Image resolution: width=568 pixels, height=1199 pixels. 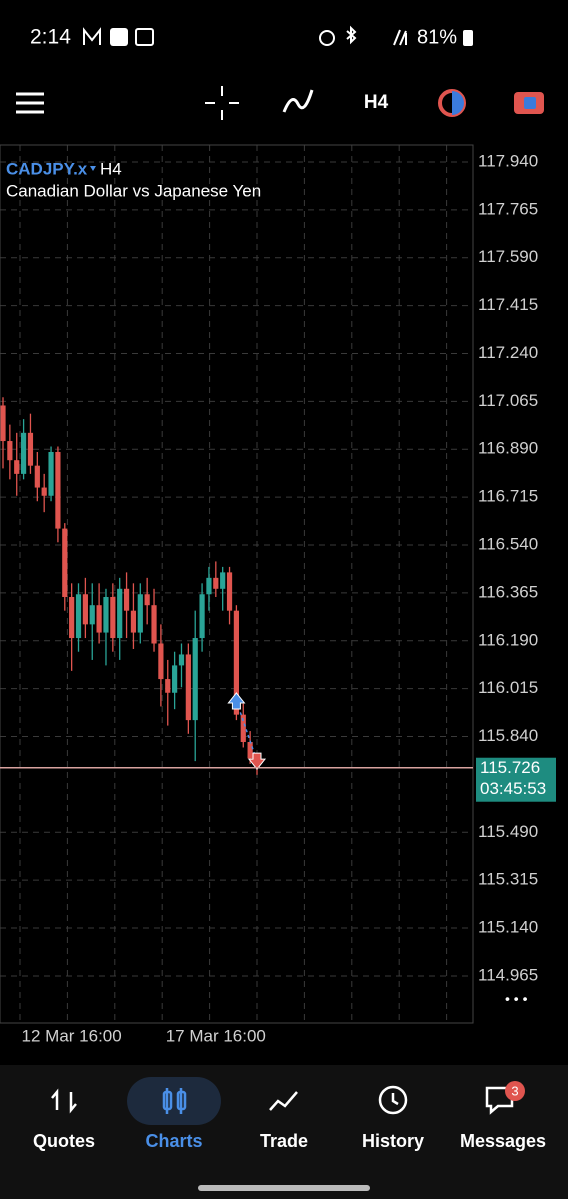 What do you see at coordinates (513, 788) in the screenshot?
I see `bar-countdown: 03:45:53` at bounding box center [513, 788].